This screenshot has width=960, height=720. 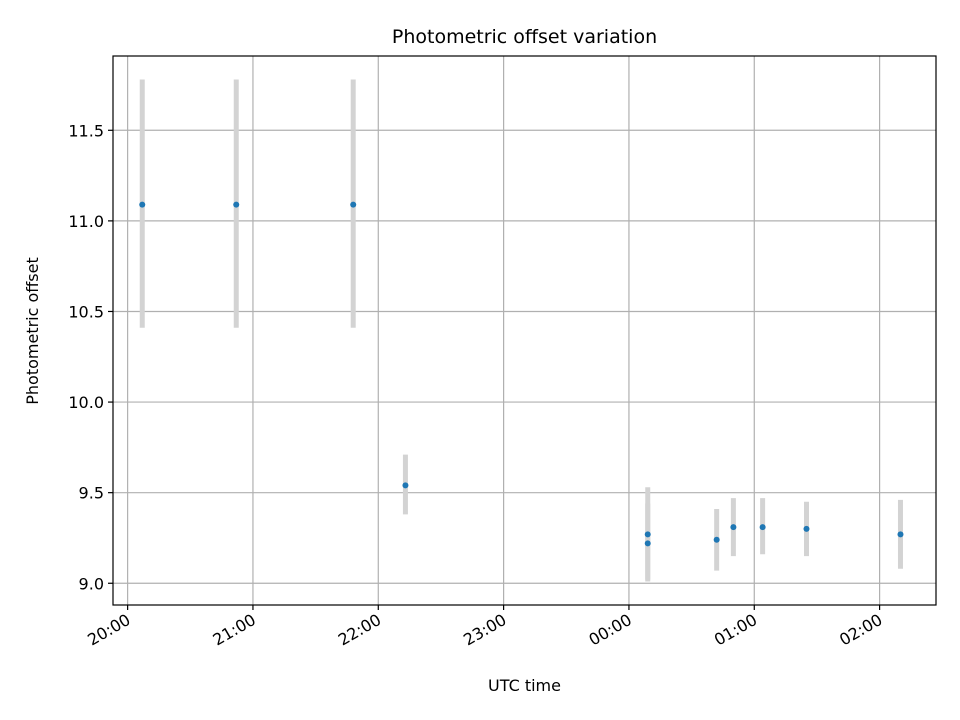 I want to click on y-tick-label: 9.5, so click(x=91, y=493).